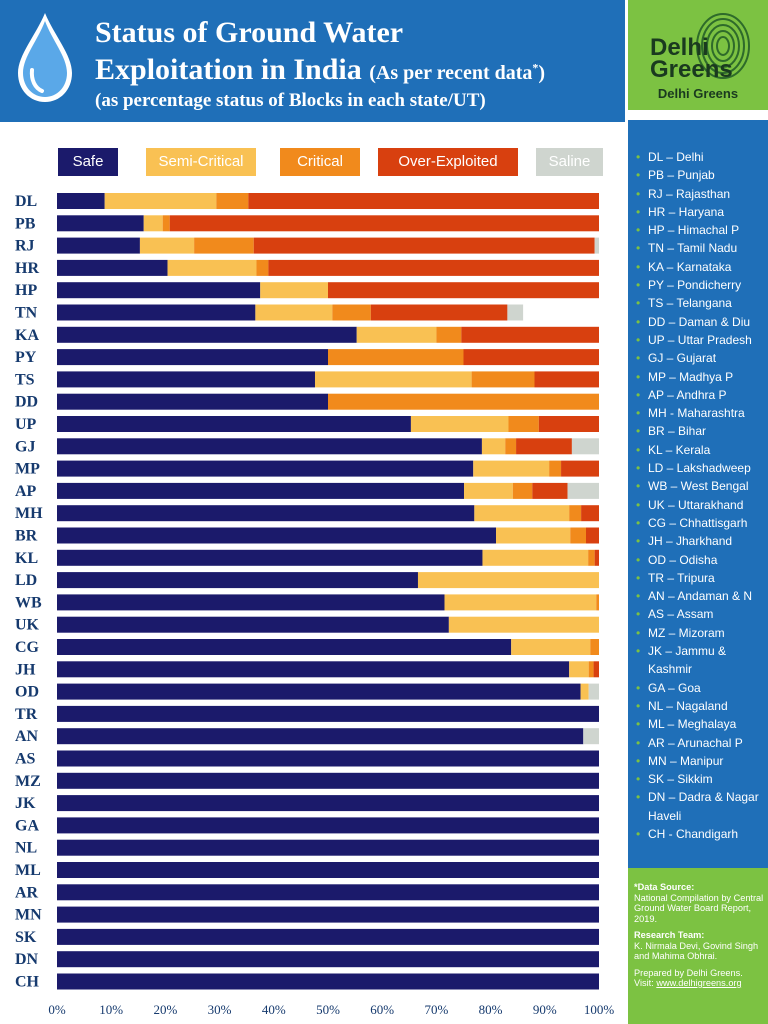 The height and width of the screenshot is (1024, 768). Describe the element at coordinates (702, 377) in the screenshot. I see `abbreviation-item: MP – Madhya P` at that location.